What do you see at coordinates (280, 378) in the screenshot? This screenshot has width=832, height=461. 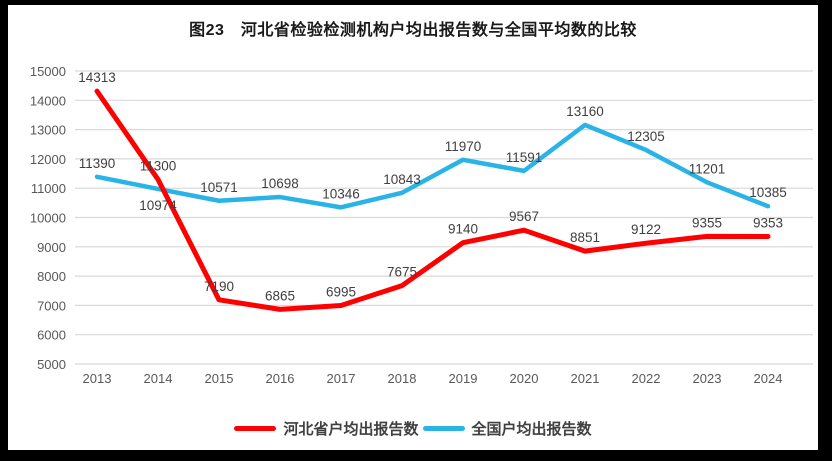 I see `x-tick-label: 2016` at bounding box center [280, 378].